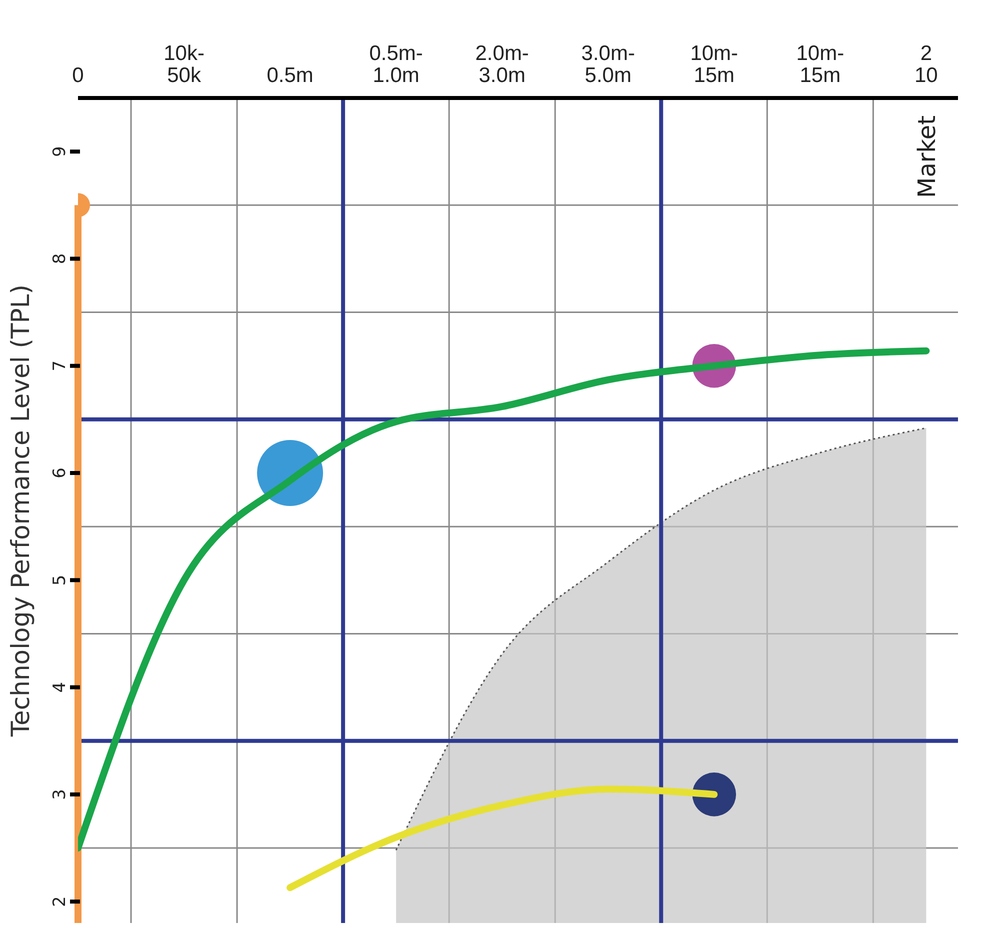 The image size is (984, 939). What do you see at coordinates (502, 64) in the screenshot?
I see `x-tick-label: 2.0m-3.0m` at bounding box center [502, 64].